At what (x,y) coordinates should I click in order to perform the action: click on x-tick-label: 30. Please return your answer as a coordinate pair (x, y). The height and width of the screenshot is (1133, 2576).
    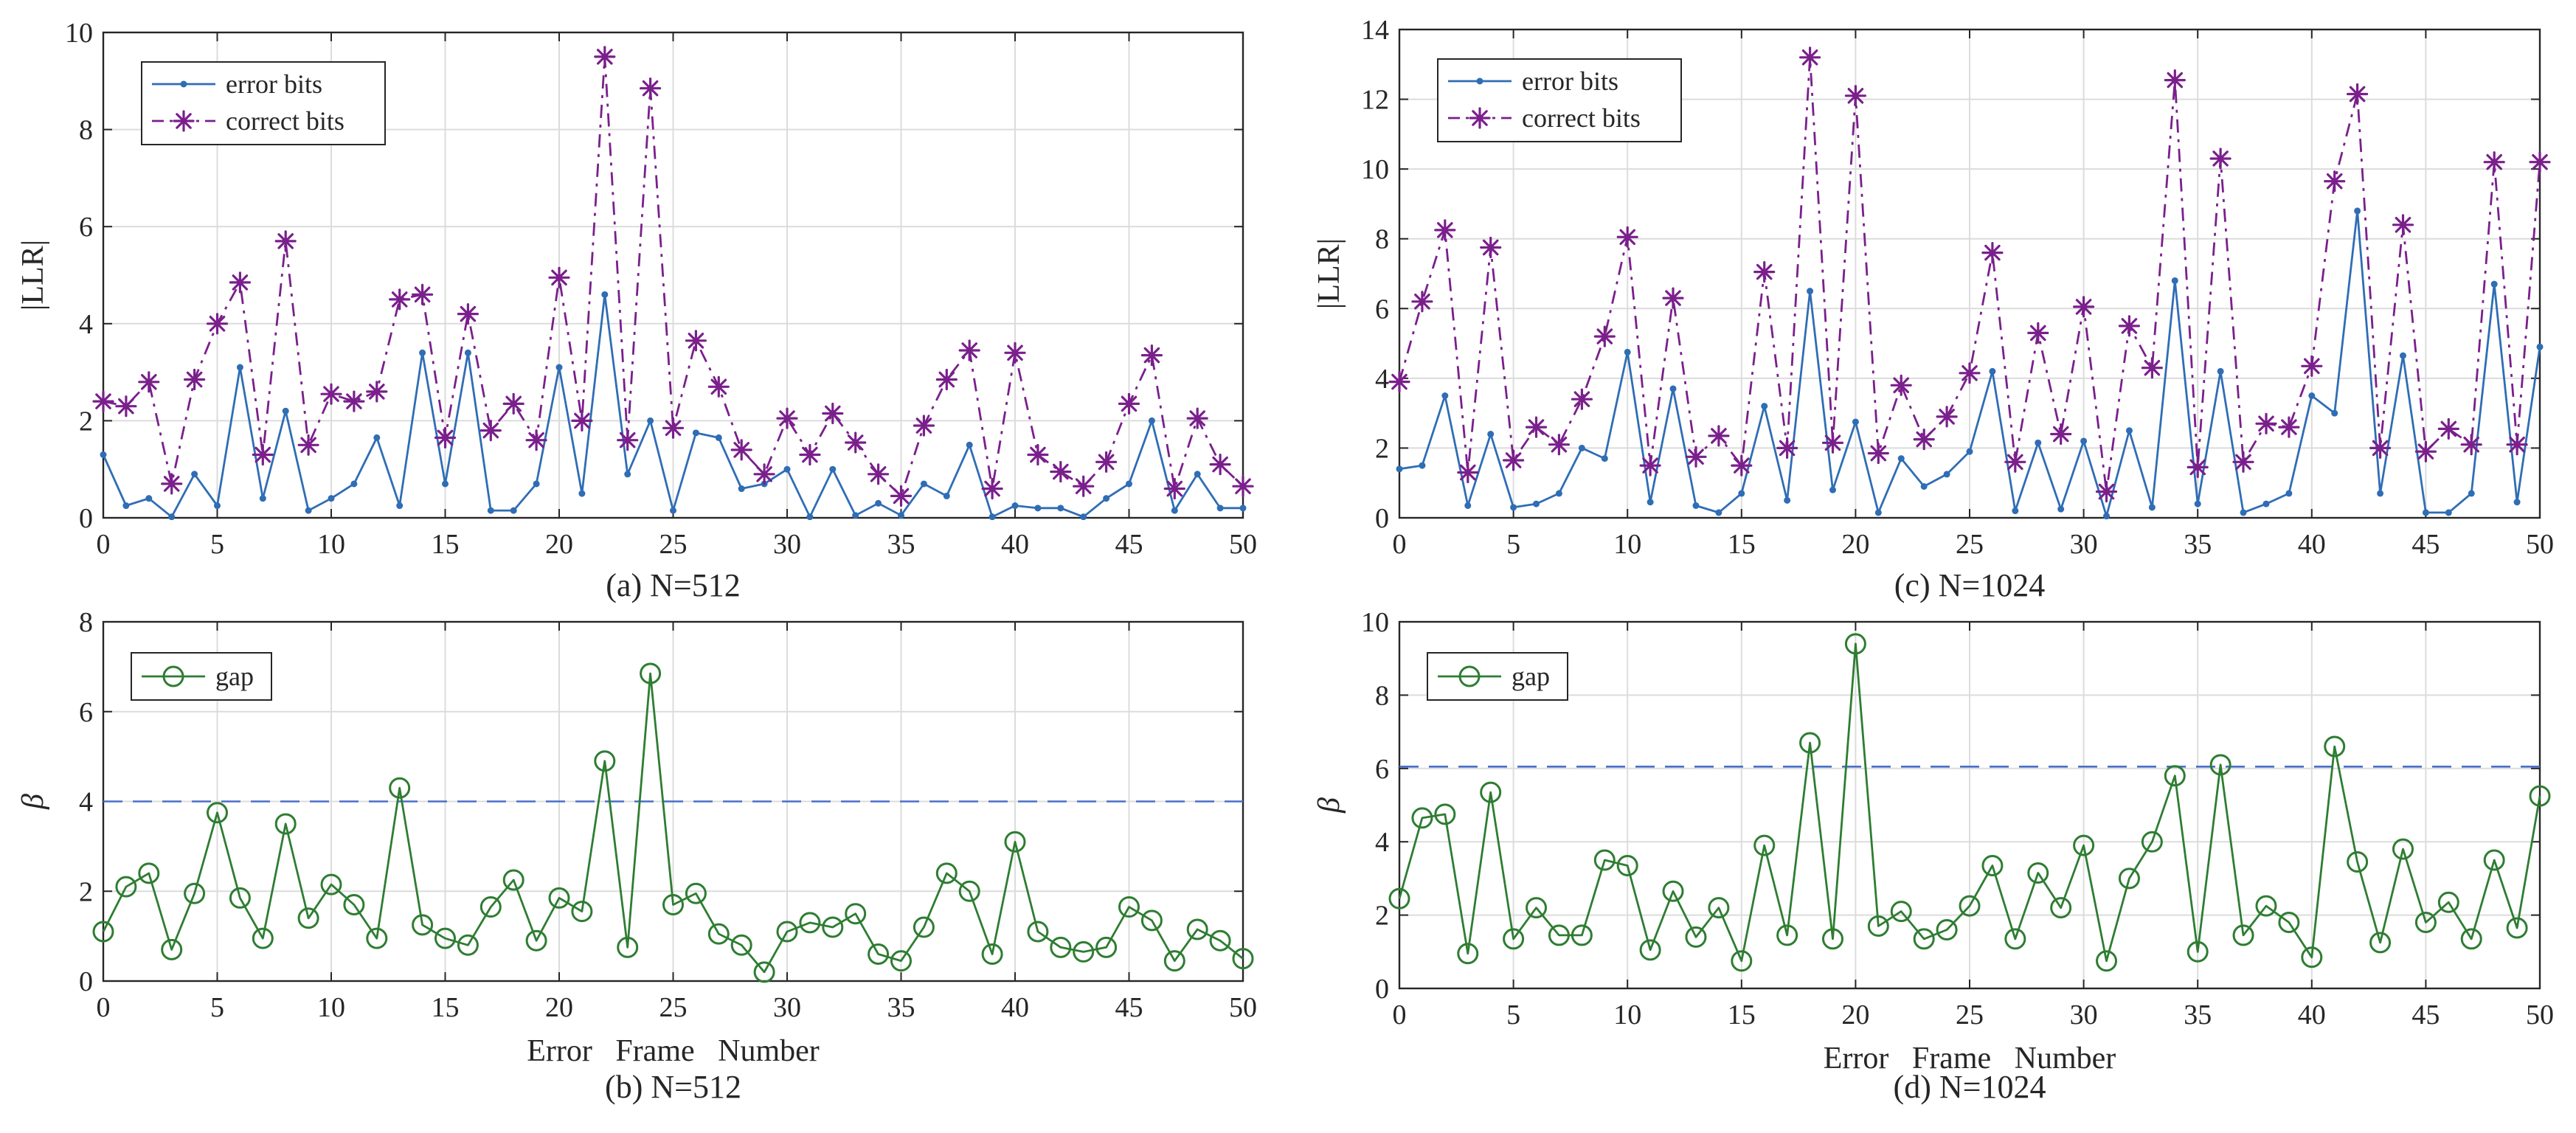
    Looking at the image, I should click on (2084, 544).